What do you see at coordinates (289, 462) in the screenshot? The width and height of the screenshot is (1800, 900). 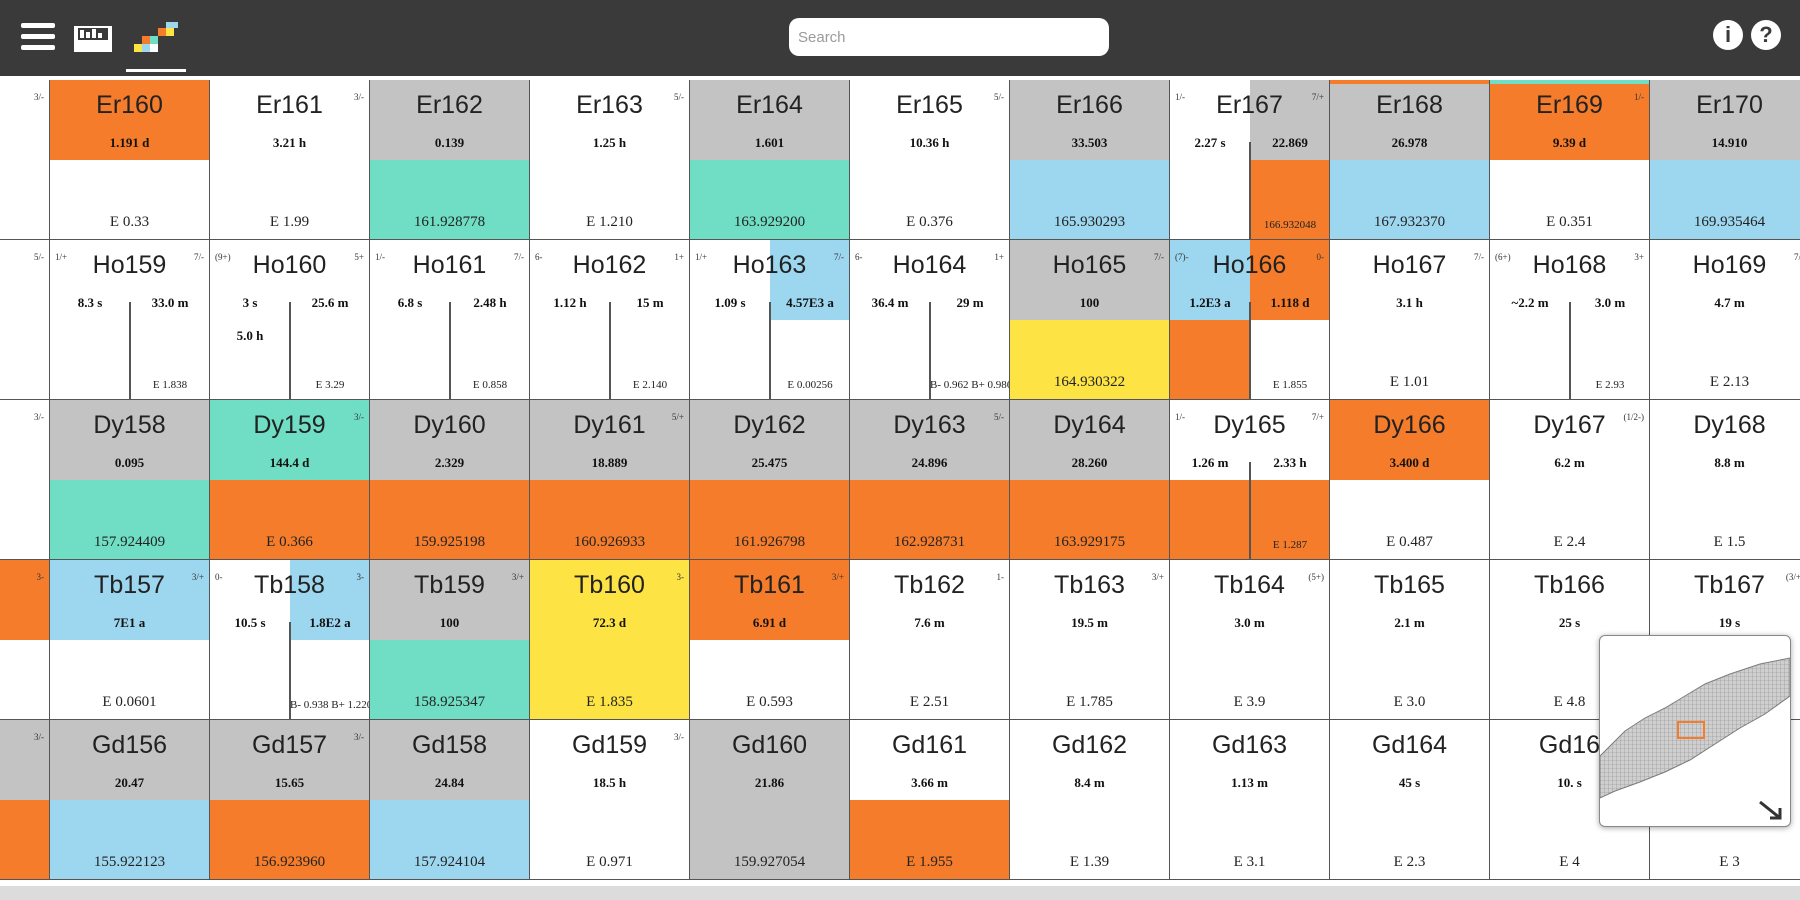 I see `half-life-or-abundance: 144.4 d` at bounding box center [289, 462].